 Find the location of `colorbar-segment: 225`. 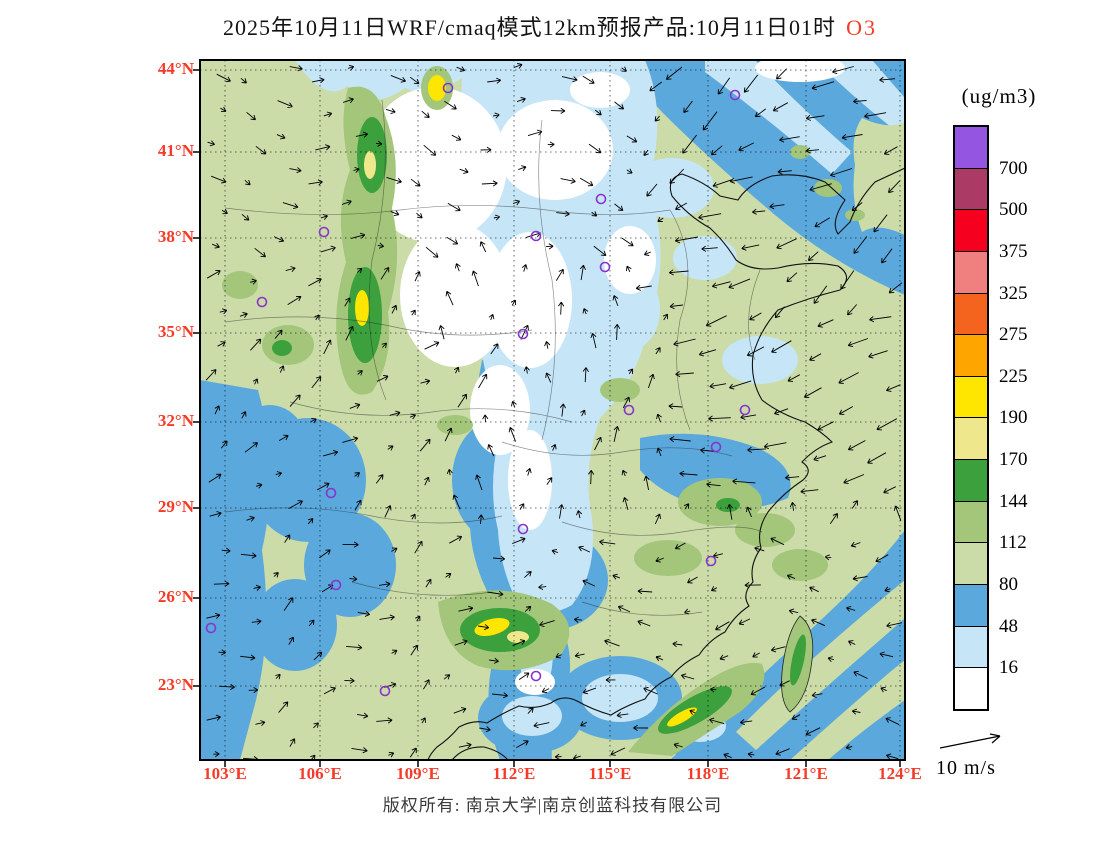

colorbar-segment: 225 is located at coordinates (991, 360).